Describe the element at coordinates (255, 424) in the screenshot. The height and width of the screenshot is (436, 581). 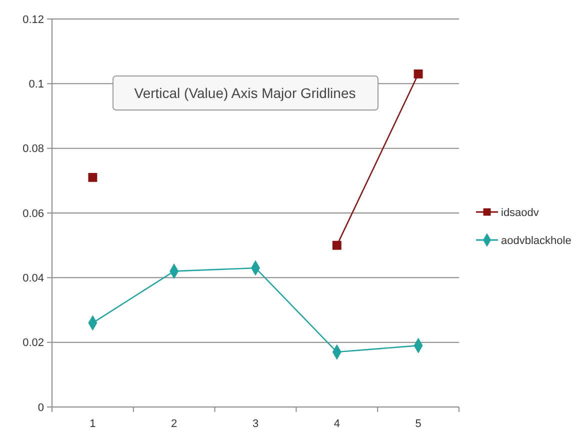
I see `x-tick-label: 3` at that location.